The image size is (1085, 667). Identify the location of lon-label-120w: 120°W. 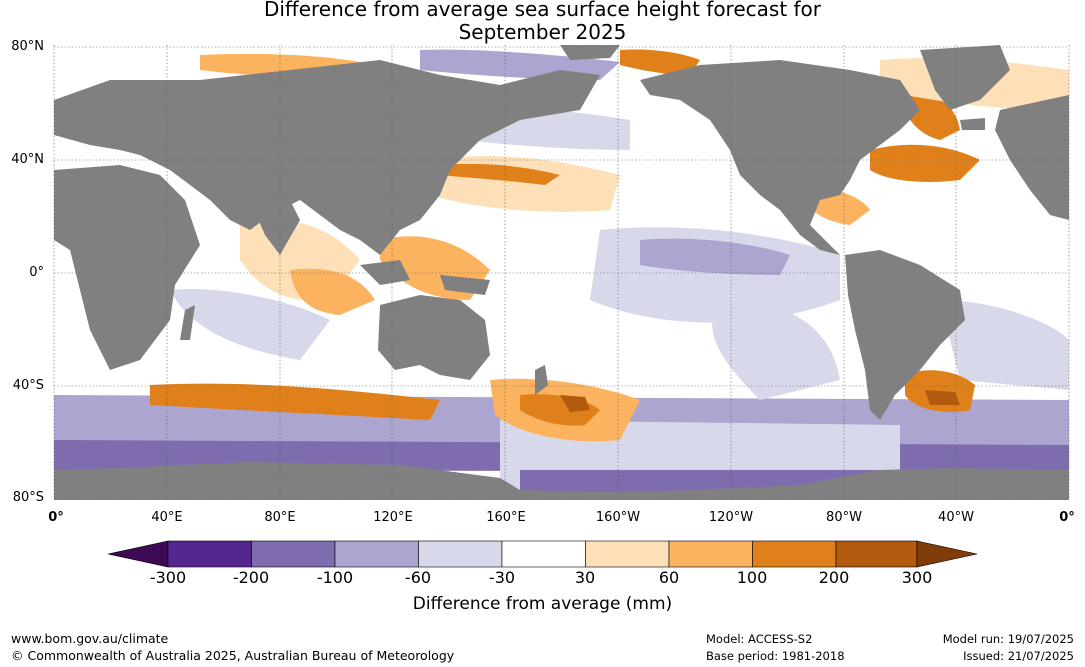
(731, 517).